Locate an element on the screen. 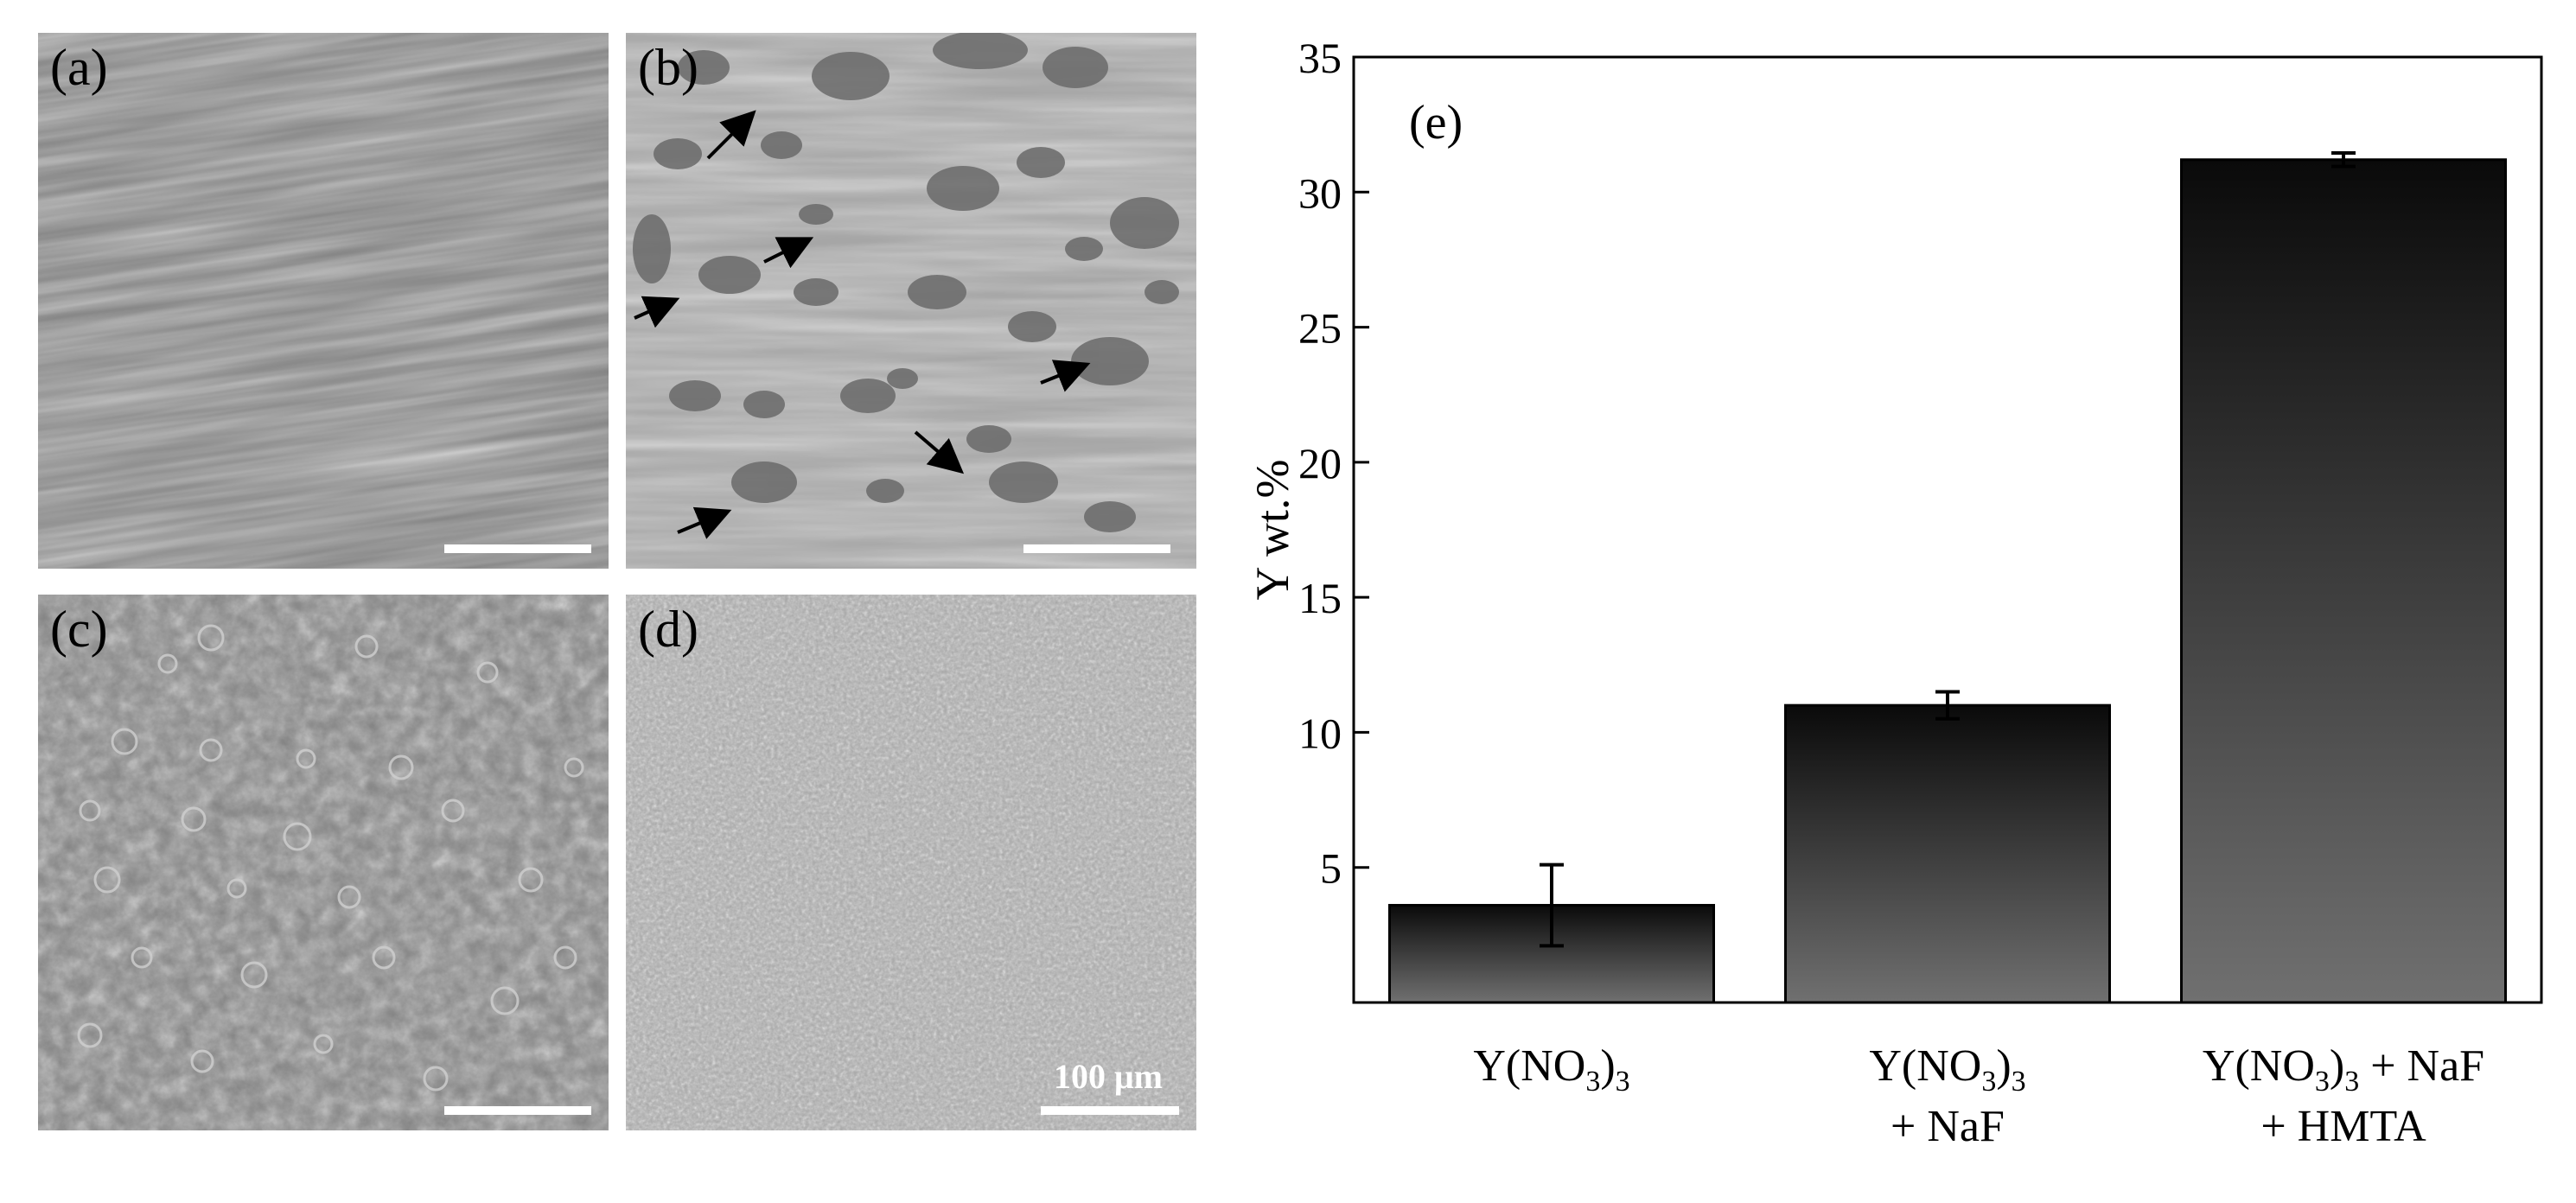 Image resolution: width=2576 pixels, height=1203 pixels. sem-image-d is located at coordinates (911, 862).